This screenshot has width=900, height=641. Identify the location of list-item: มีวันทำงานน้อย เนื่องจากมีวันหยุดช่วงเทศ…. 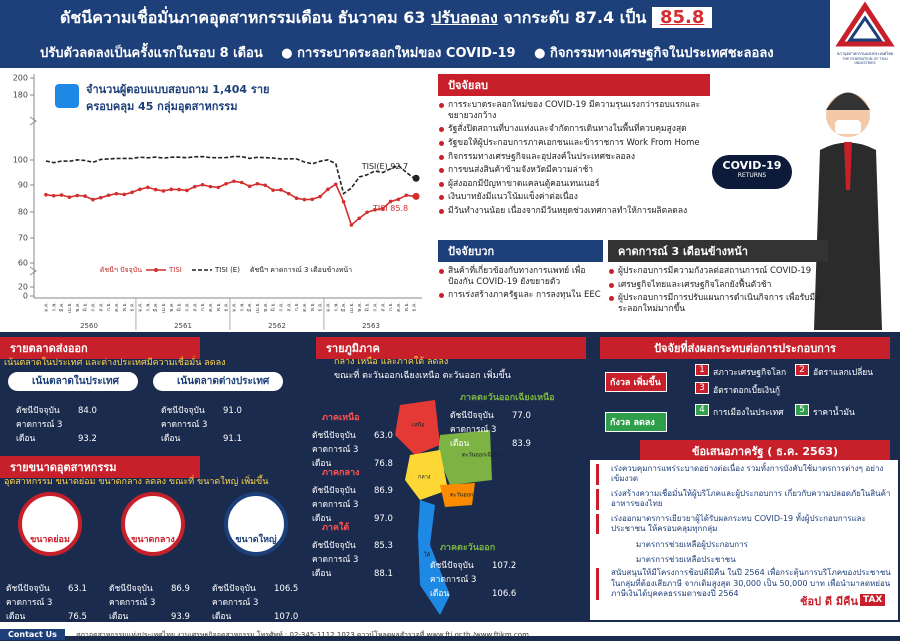
(574, 211).